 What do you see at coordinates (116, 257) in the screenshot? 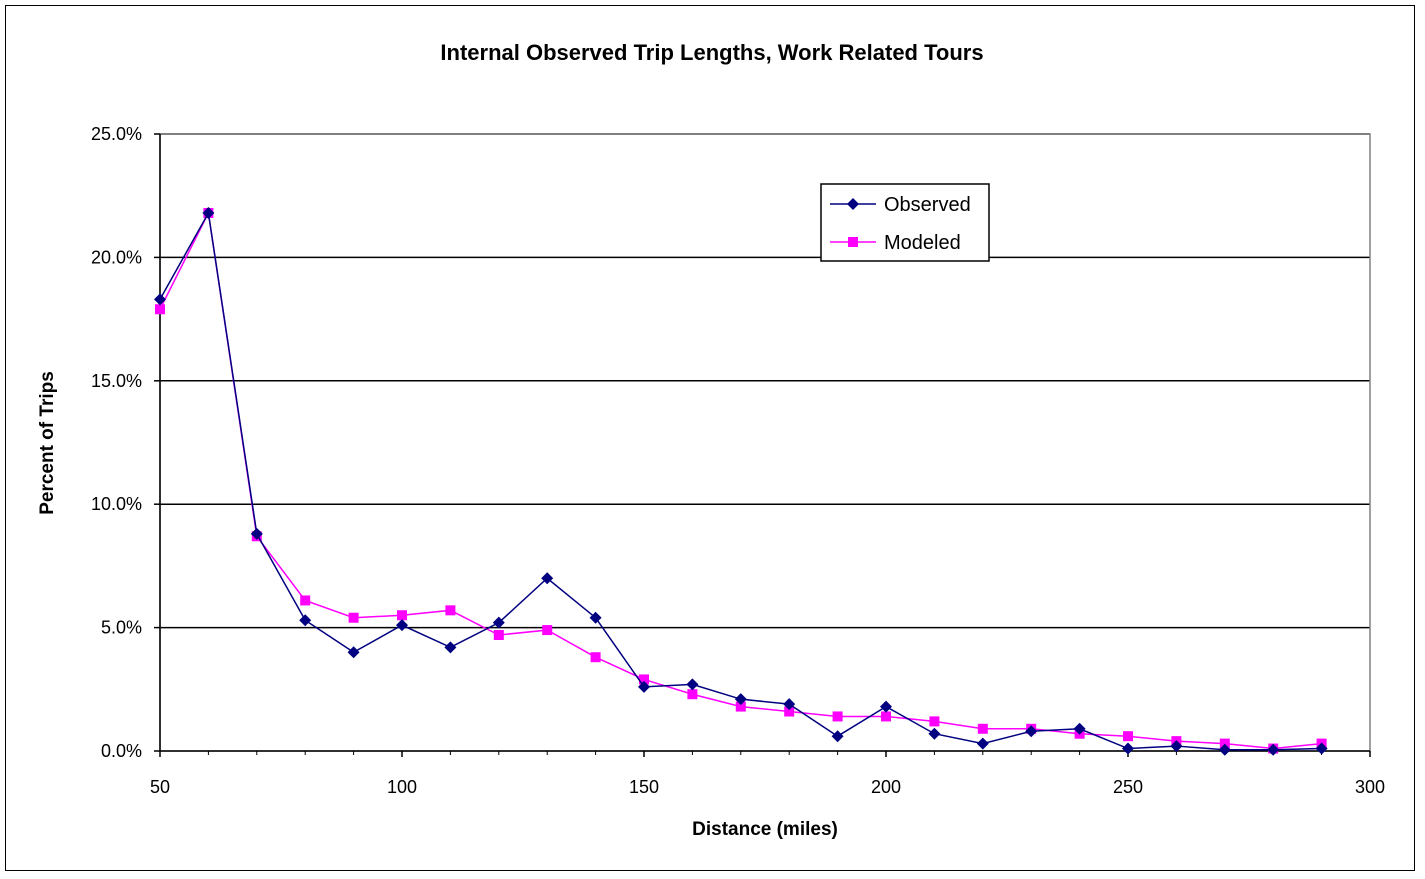
I see `y-tick-label: 20.0%` at bounding box center [116, 257].